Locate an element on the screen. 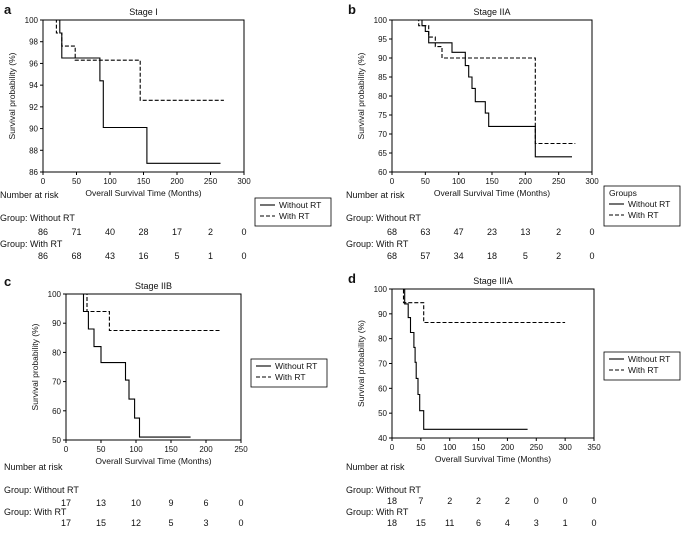  y-tick-label: 88 is located at coordinates (33, 150).